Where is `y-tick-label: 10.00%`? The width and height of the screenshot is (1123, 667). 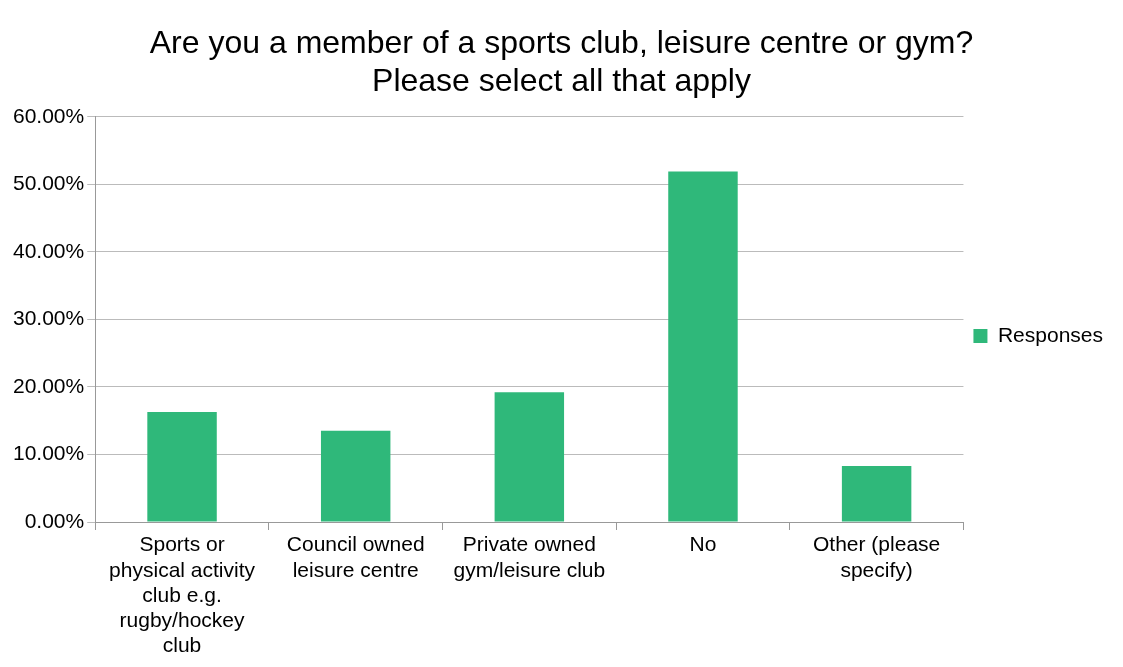
y-tick-label: 10.00% is located at coordinates (48, 453).